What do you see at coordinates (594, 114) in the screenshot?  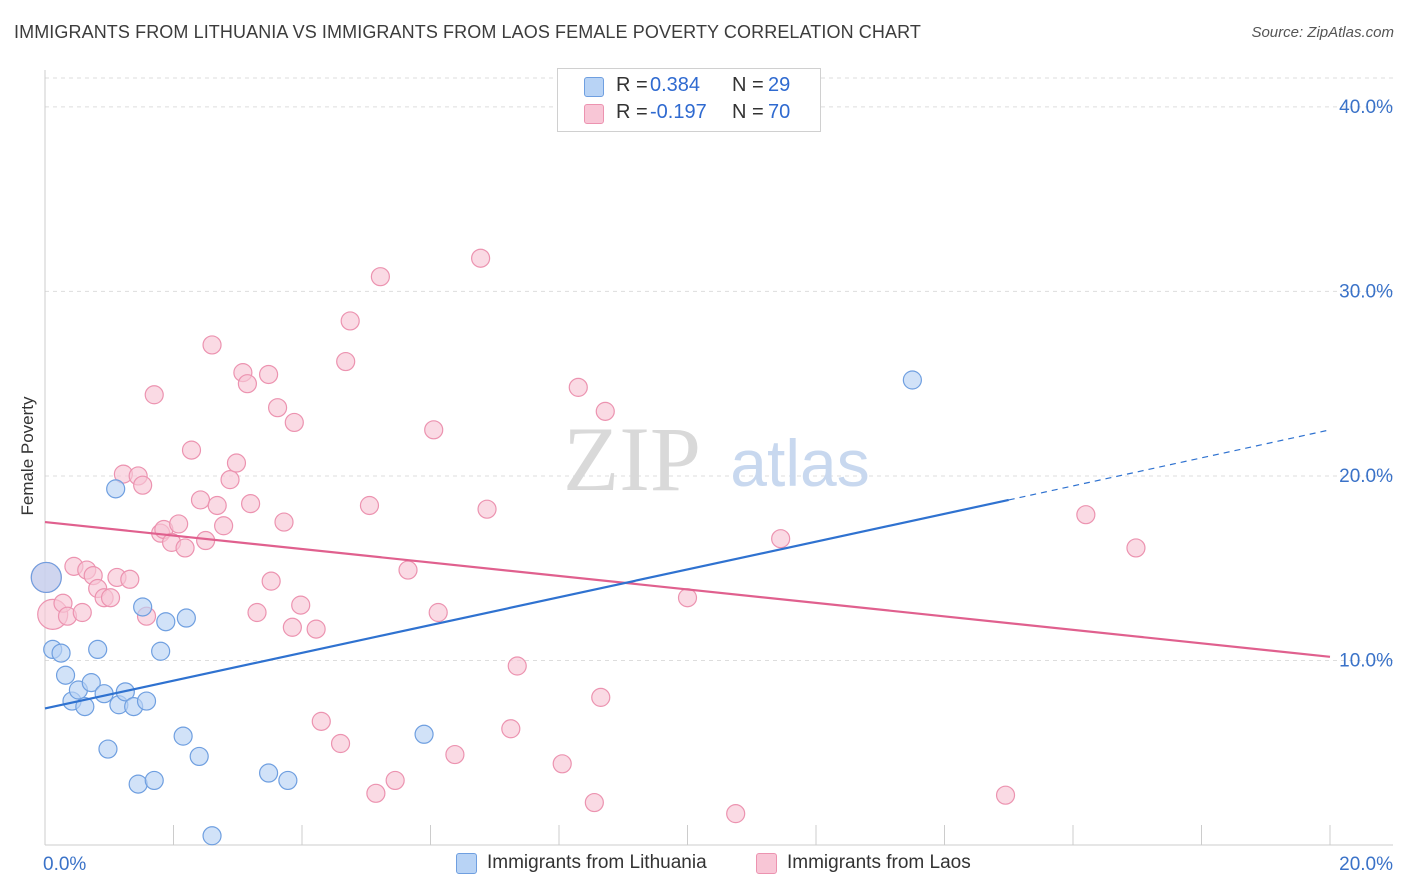 I see `legend-swatch-laos` at bounding box center [594, 114].